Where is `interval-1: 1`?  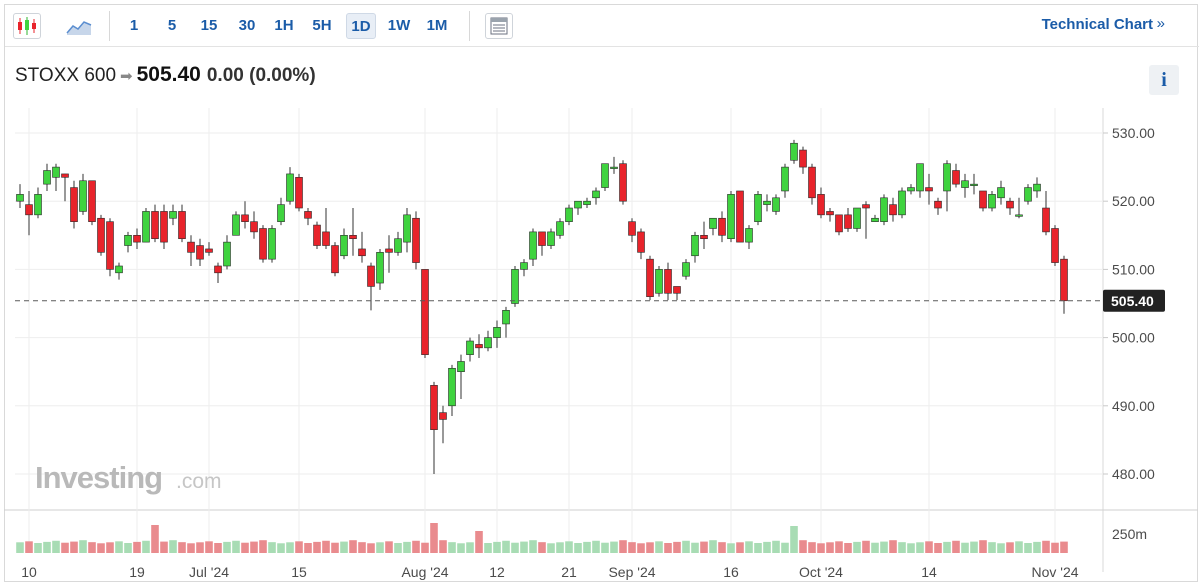 interval-1: 1 is located at coordinates (134, 25).